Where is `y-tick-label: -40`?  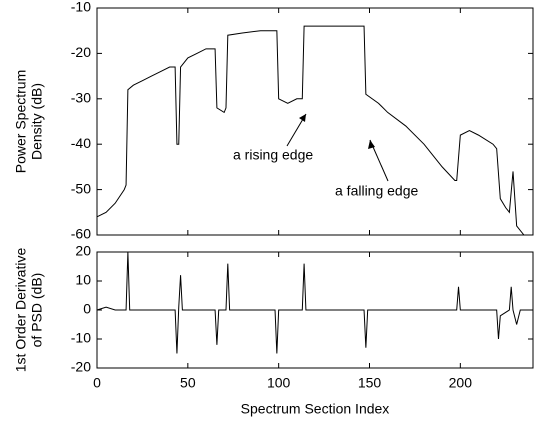 y-tick-label: -40 is located at coordinates (81, 143).